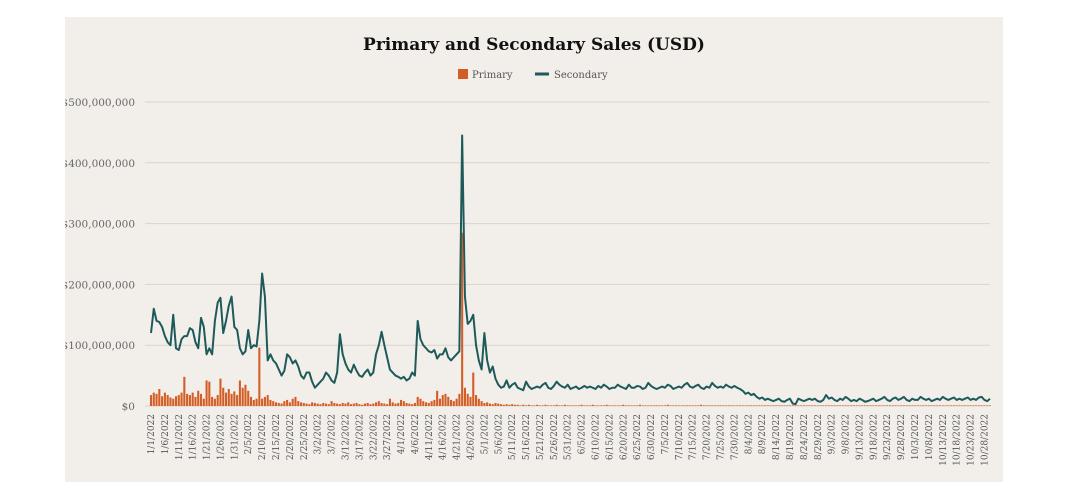  Describe the element at coordinates (430, 437) in the screenshot. I see `x-tick-label: 4/11/2022` at that location.